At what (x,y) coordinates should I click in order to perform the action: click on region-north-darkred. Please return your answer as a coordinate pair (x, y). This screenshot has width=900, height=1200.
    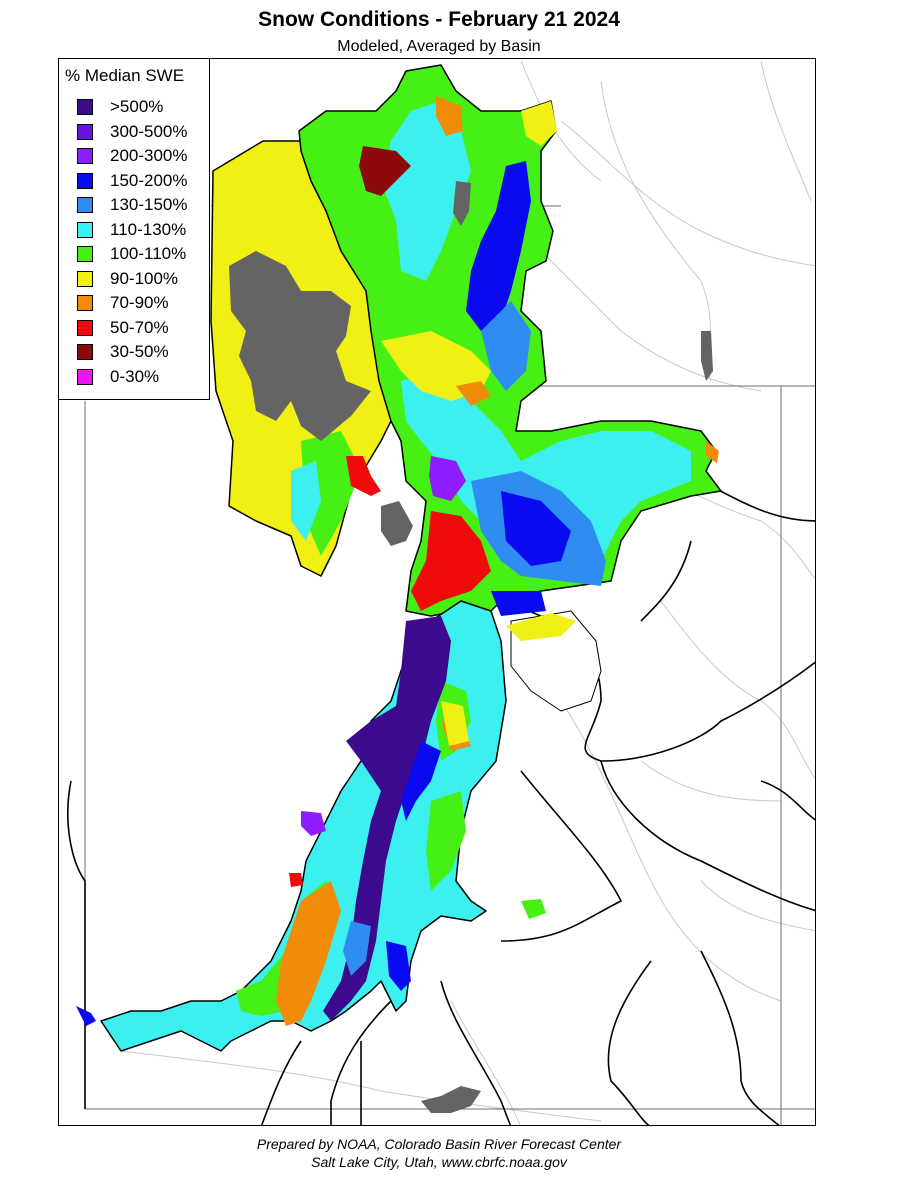
    Looking at the image, I should click on (385, 171).